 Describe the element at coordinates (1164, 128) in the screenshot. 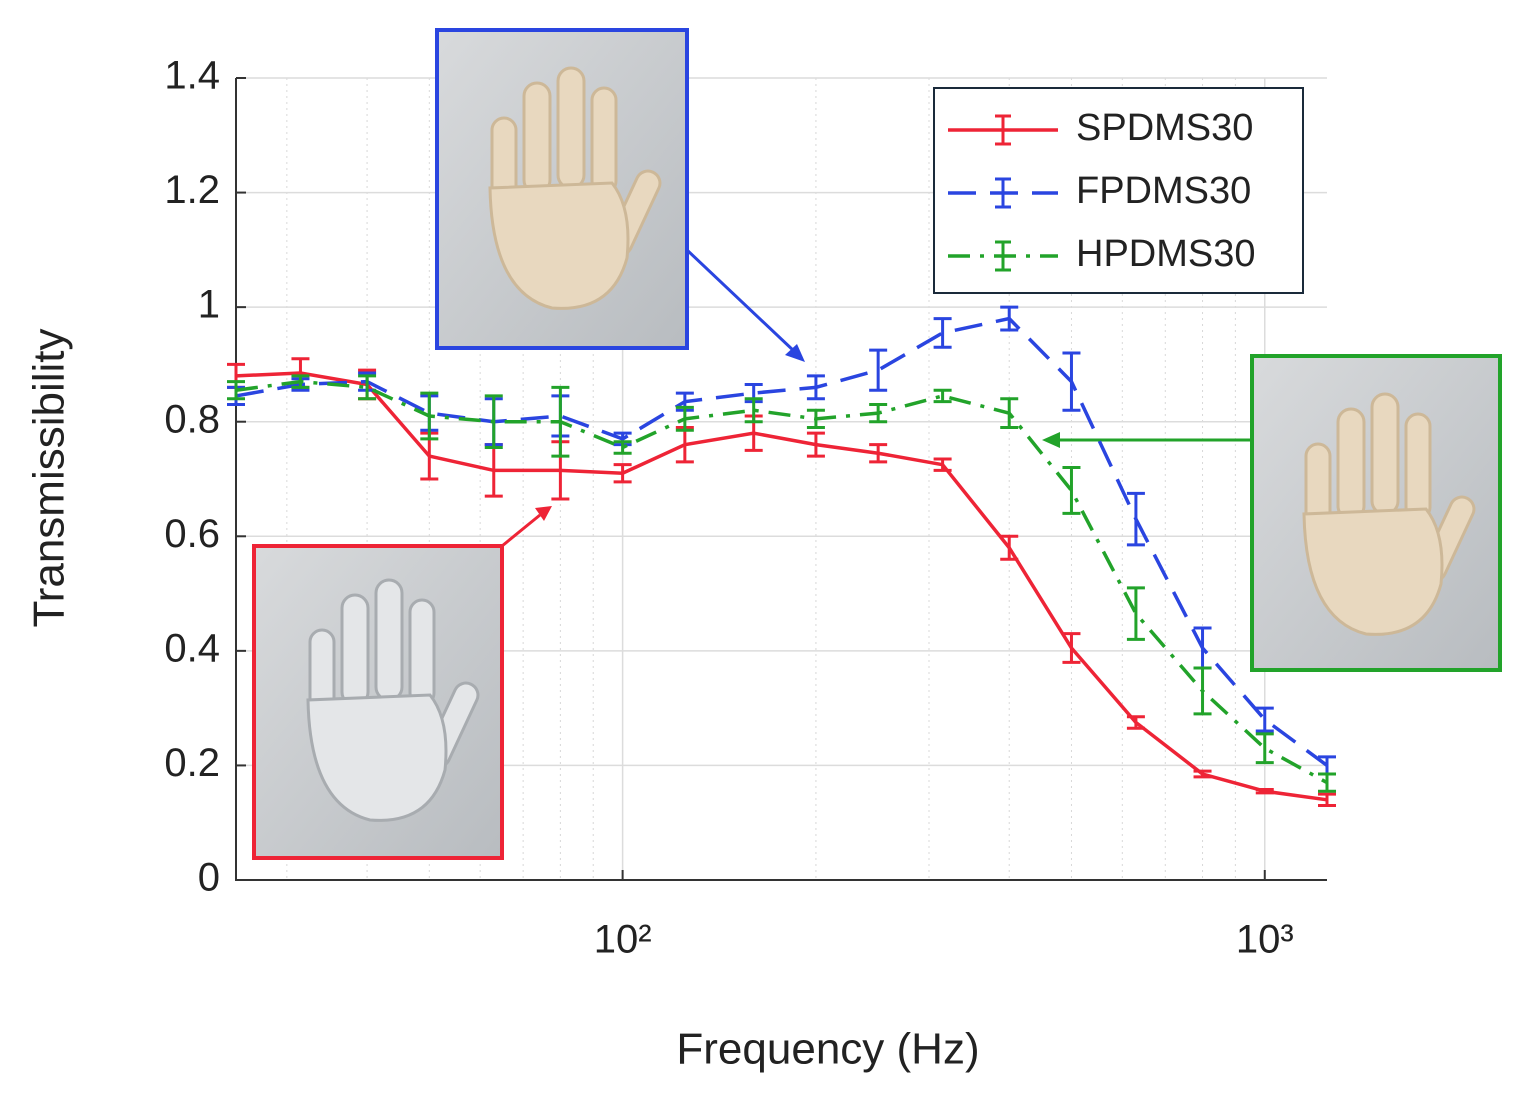

I see `legend-label: SPDMS30` at that location.